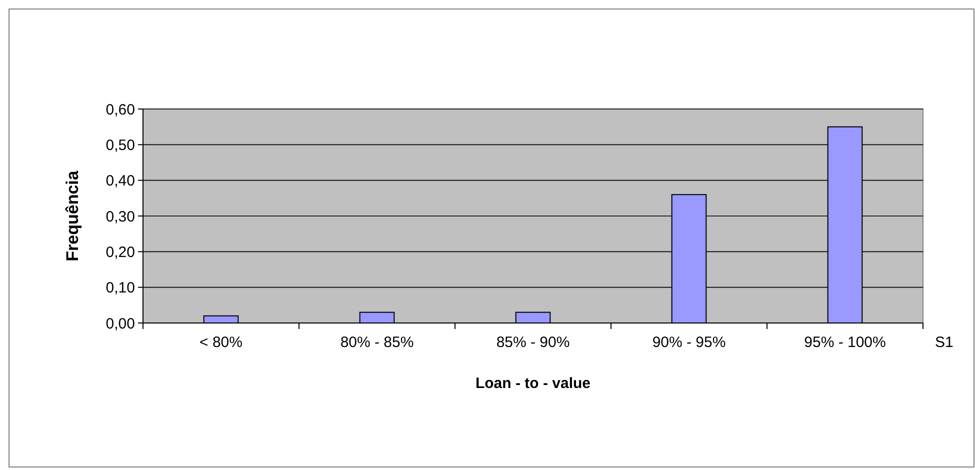 This screenshot has width=975, height=470. I want to click on x-tick-label: 90% - 95%, so click(689, 342).